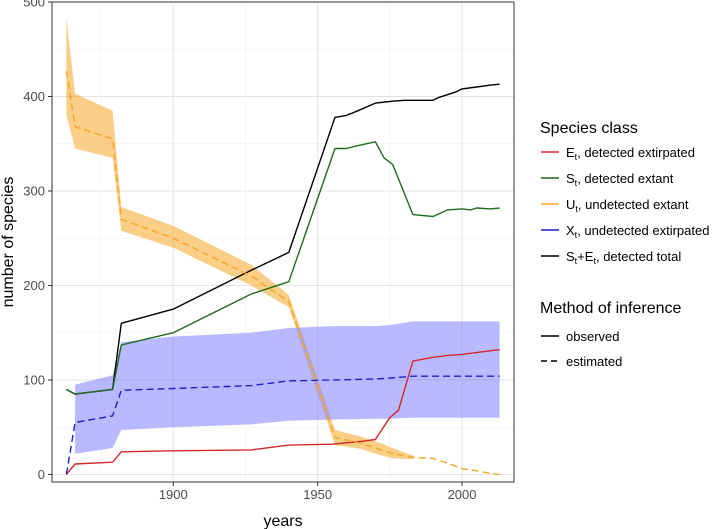 The width and height of the screenshot is (720, 529). Describe the element at coordinates (34, 285) in the screenshot. I see `y-tick-label: 200` at that location.